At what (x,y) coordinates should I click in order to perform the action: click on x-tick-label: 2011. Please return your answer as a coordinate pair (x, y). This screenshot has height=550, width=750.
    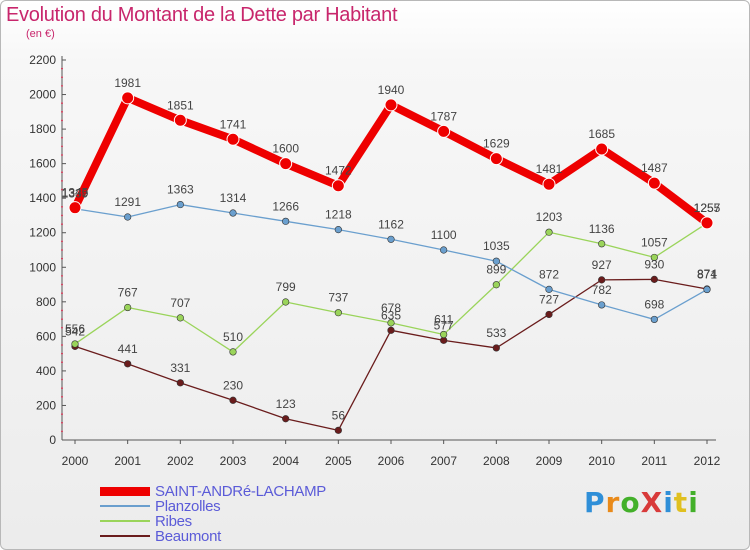
    Looking at the image, I should click on (654, 461).